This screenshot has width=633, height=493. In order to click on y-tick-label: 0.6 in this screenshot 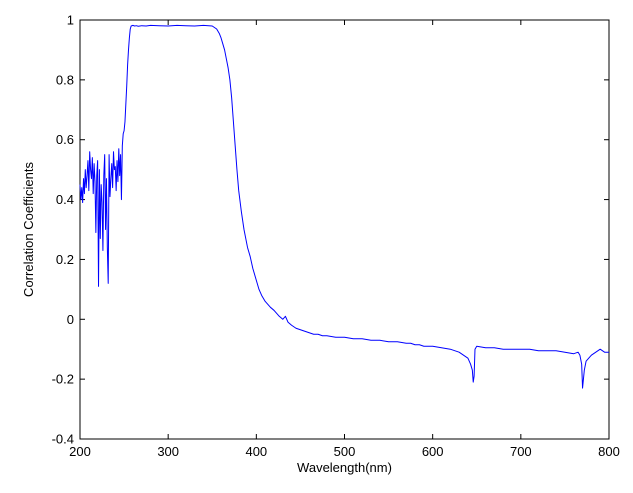, I will do `click(65, 139)`.